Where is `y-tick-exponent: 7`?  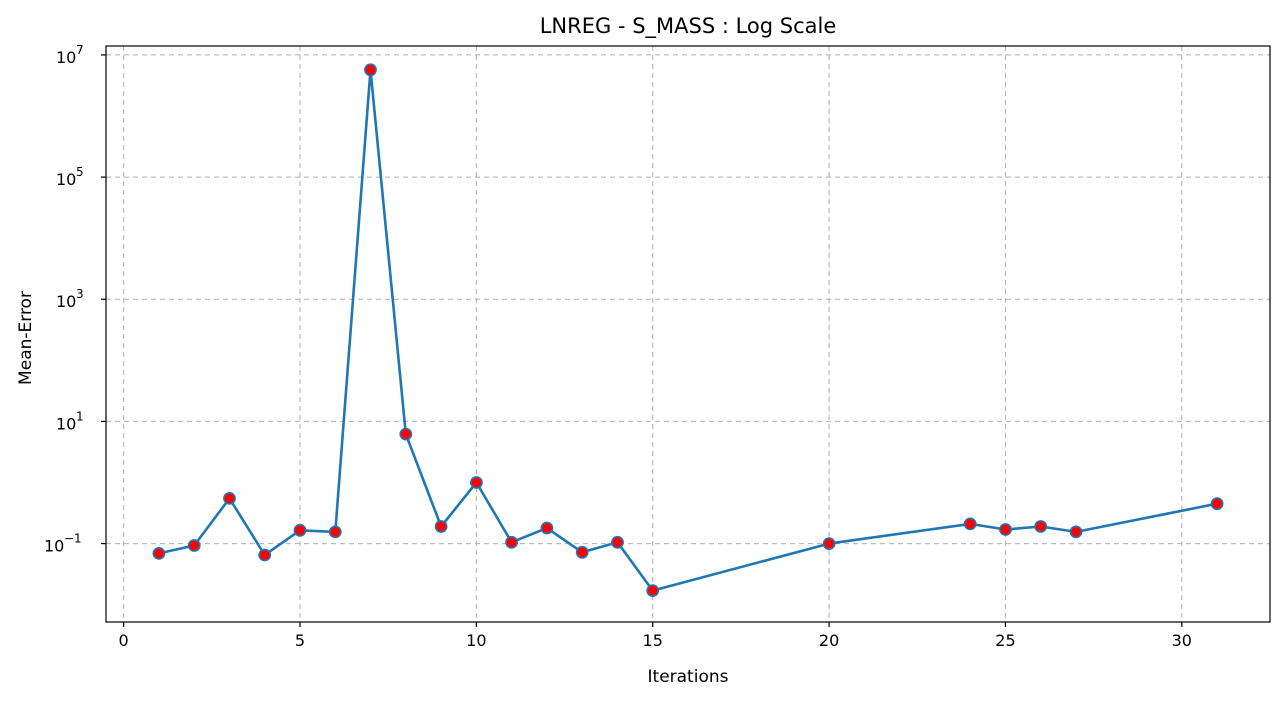 y-tick-exponent: 7 is located at coordinates (80, 50).